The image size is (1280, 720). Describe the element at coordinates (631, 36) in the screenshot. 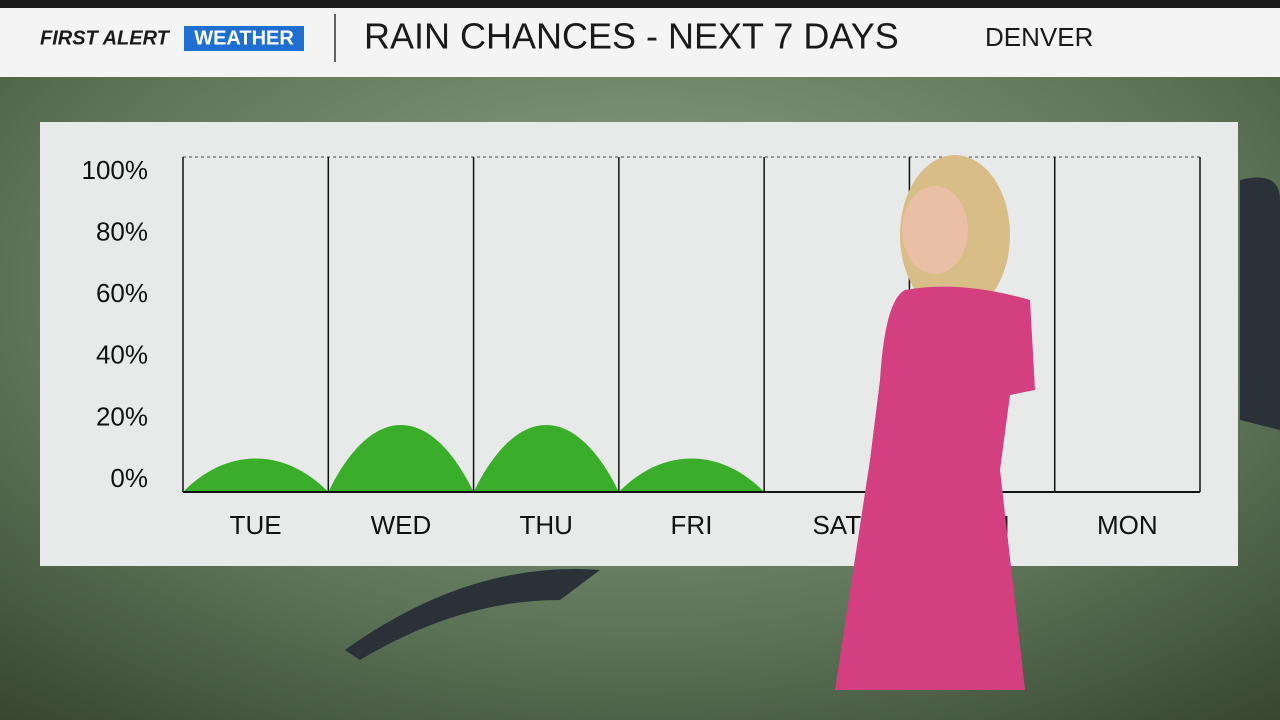

I see `chart-title: RAIN CHANCES - NEXT 7 DAYS` at that location.